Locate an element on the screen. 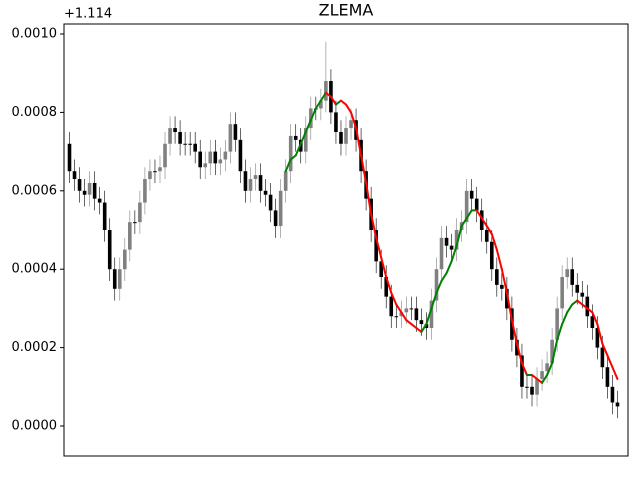 The width and height of the screenshot is (640, 480). y-tick-label: 0.0010 is located at coordinates (35, 33).